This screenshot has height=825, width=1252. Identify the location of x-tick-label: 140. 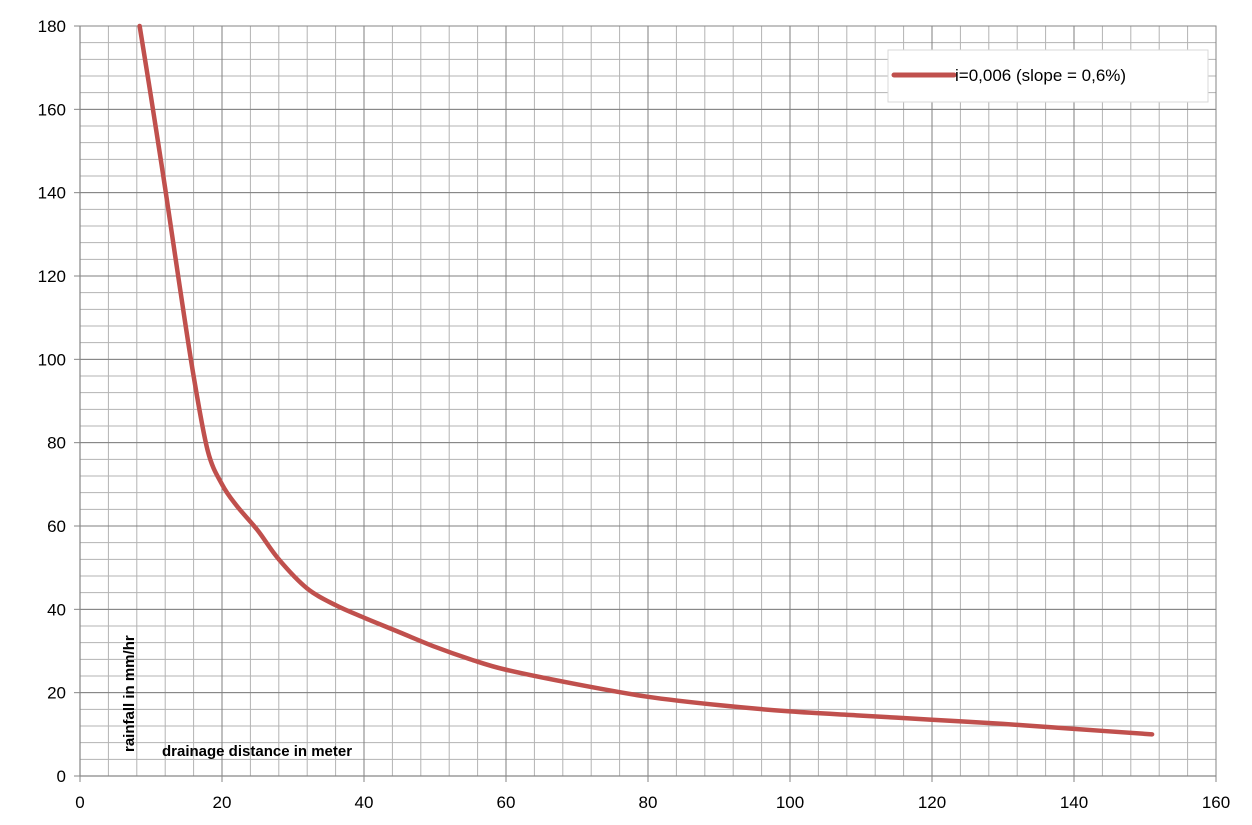
(1074, 802).